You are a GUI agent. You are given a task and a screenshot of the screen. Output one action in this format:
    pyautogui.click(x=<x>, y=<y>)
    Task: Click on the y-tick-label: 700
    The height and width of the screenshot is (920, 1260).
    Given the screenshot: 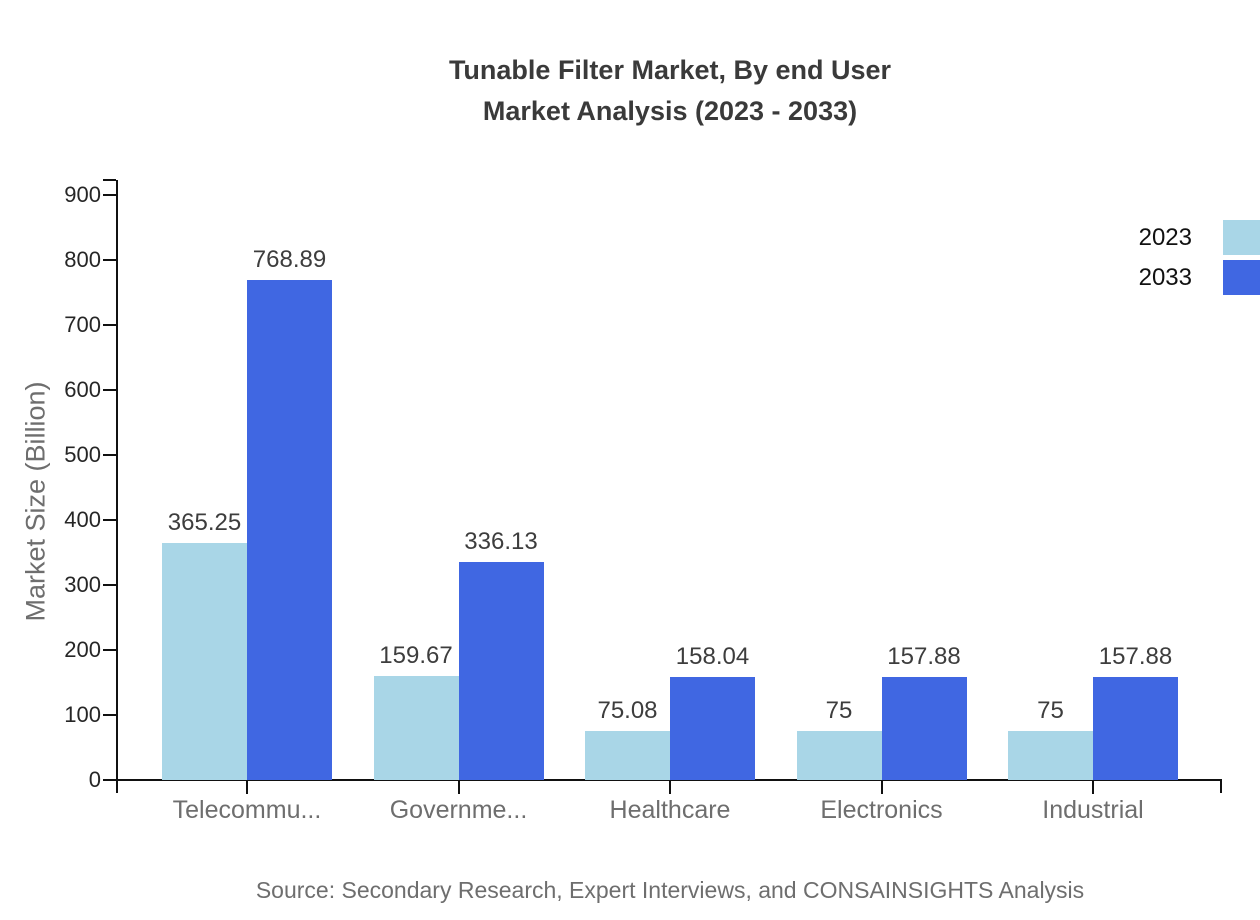 What is the action you would take?
    pyautogui.click(x=82, y=324)
    